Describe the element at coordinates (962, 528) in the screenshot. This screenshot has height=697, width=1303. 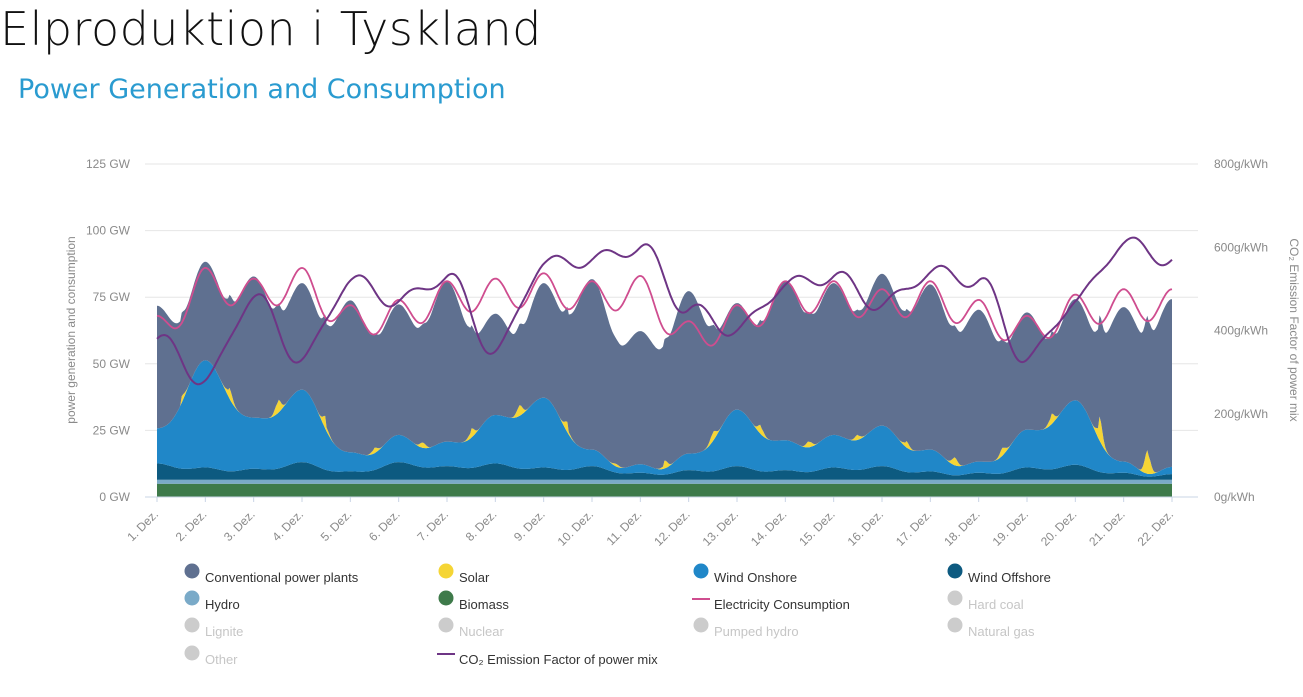
I see `x-tick-label: 18. Dez.` at that location.